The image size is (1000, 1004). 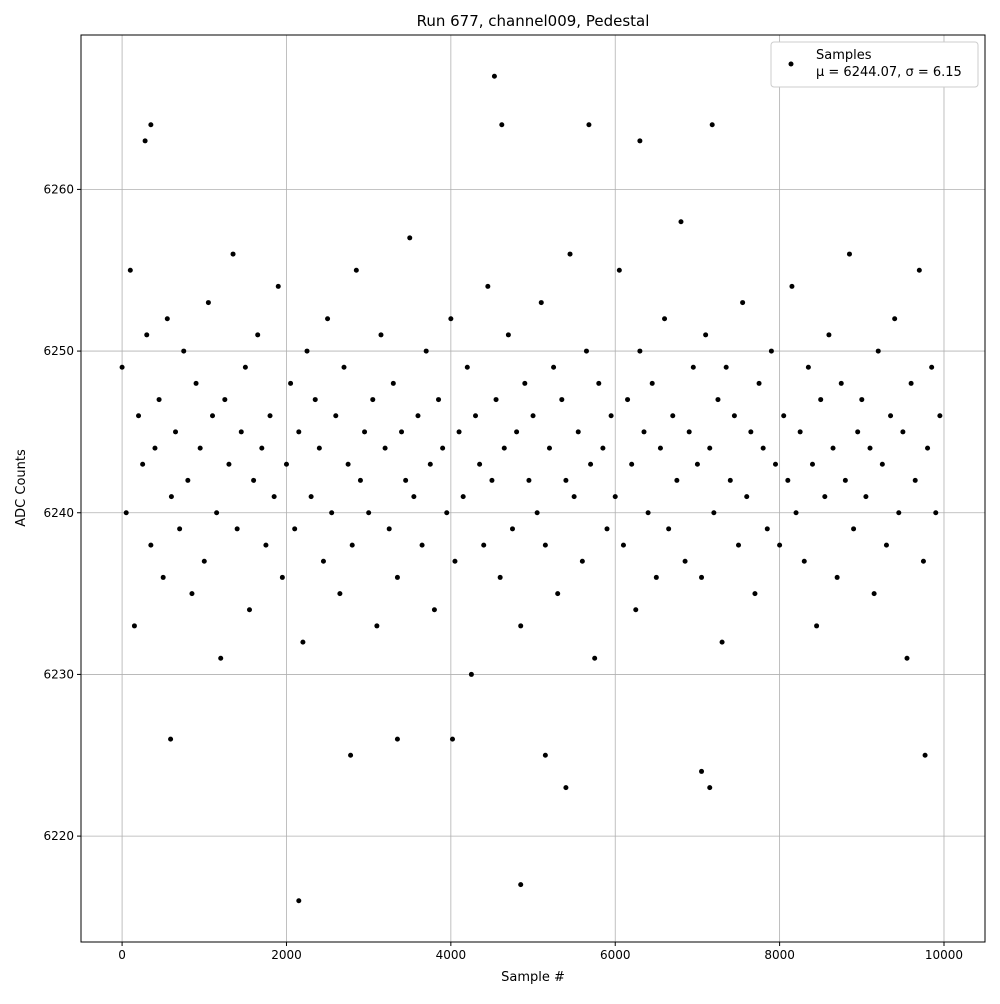 What do you see at coordinates (58, 189) in the screenshot?
I see `y-tick-label: 6260` at bounding box center [58, 189].